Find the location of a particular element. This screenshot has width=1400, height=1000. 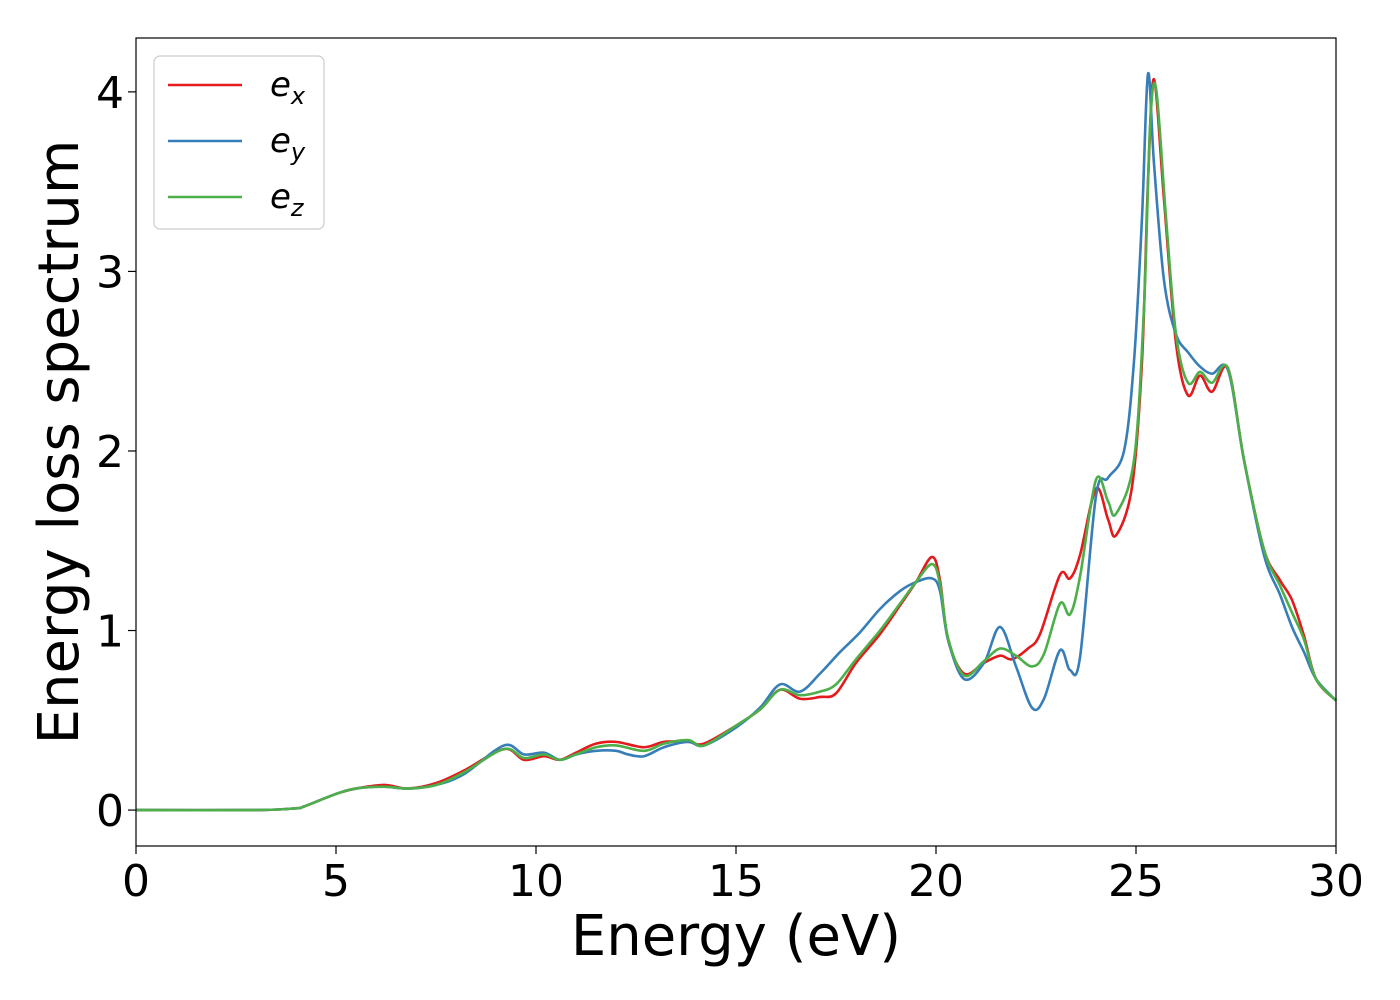

legend-box is located at coordinates (239, 142).